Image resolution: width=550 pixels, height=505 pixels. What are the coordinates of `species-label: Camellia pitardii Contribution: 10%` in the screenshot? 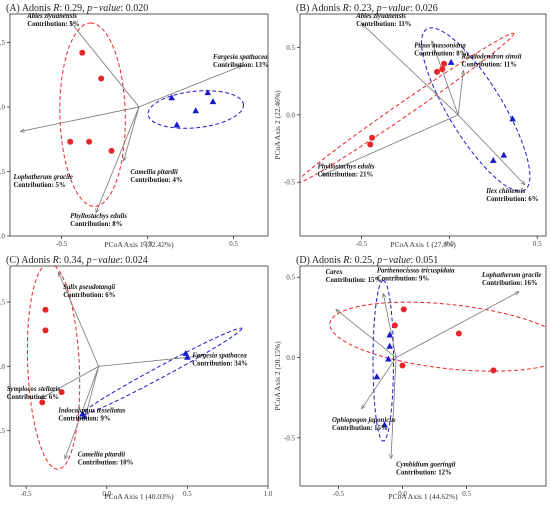 It's located at (106, 458).